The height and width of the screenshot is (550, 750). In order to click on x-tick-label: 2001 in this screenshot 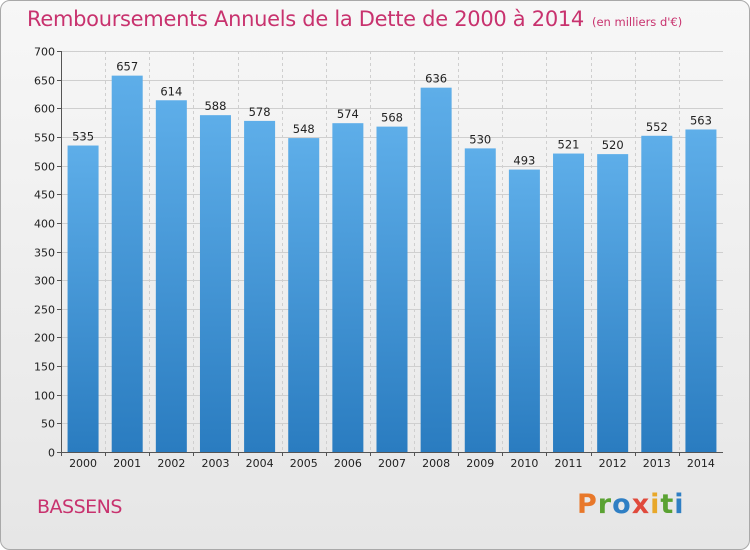, I will do `click(127, 463)`.